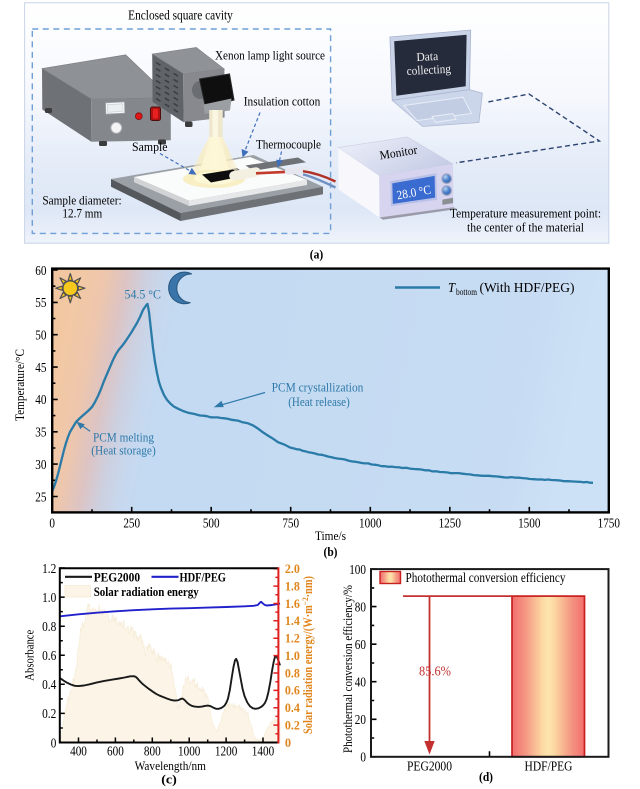 The width and height of the screenshot is (640, 789). I want to click on svg-text: 600, so click(115, 751).